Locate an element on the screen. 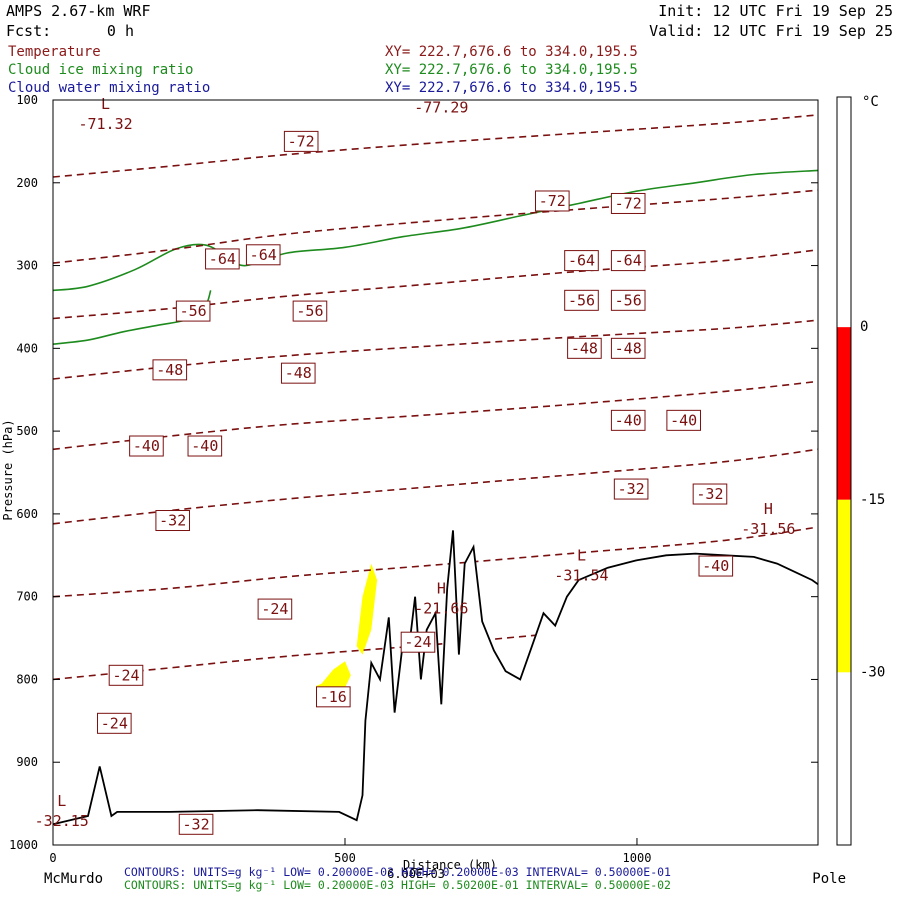 This screenshot has height=900, width=900. cloud-ice-contour is located at coordinates (435, 230).